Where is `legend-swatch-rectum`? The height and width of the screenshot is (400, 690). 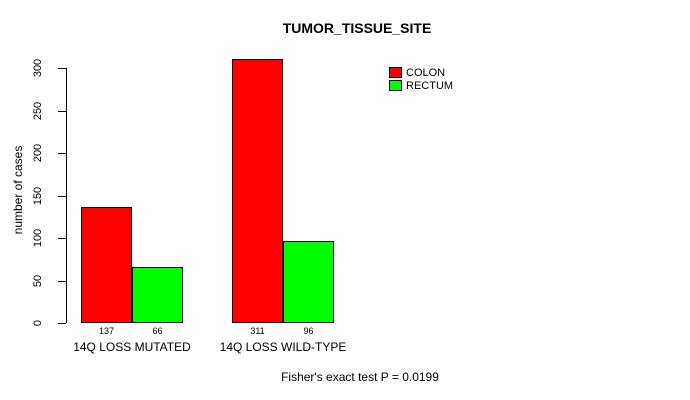
legend-swatch-rectum is located at coordinates (395, 85).